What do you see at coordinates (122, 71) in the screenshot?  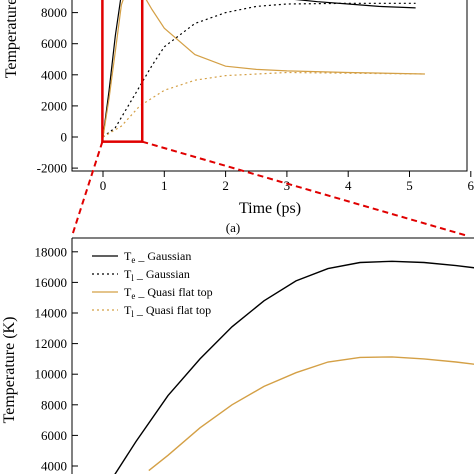 I see `zoom-box` at bounding box center [122, 71].